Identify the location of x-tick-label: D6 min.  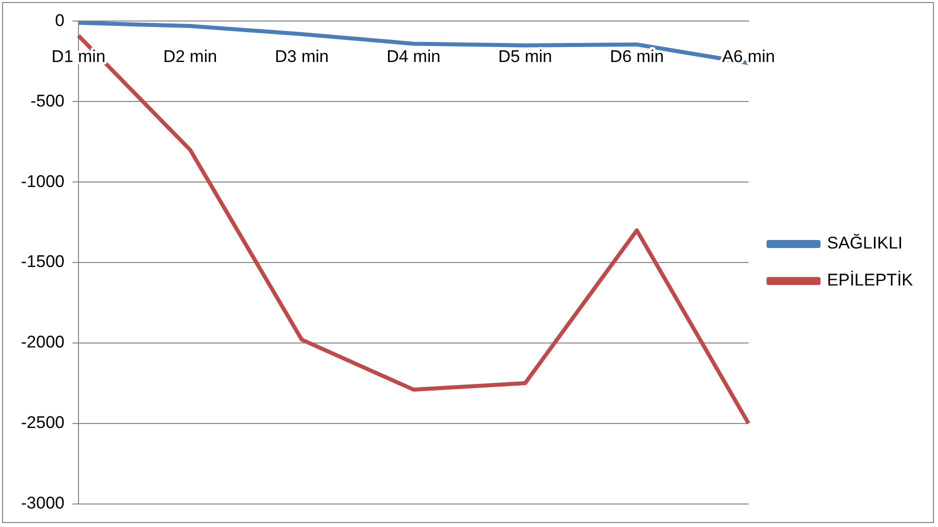
(637, 56).